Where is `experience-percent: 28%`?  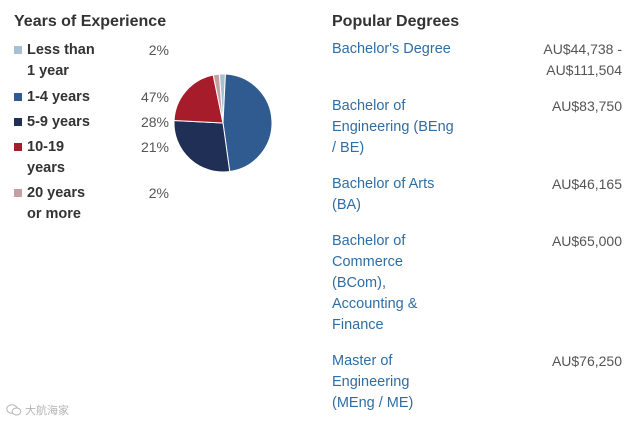 experience-percent: 28% is located at coordinates (154, 122).